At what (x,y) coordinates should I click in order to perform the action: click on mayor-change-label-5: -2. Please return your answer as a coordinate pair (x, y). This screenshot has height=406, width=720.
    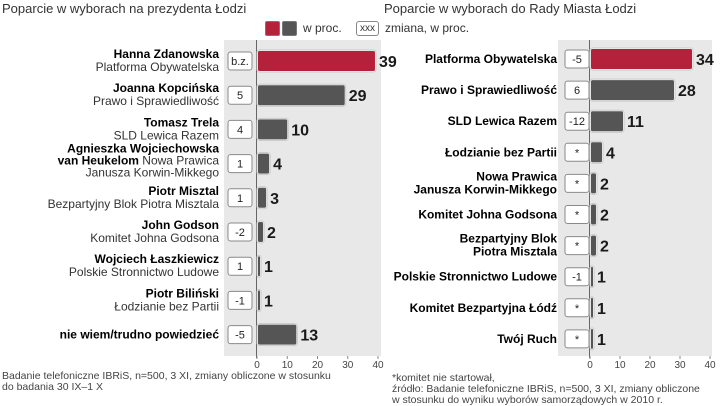
    Looking at the image, I should click on (240, 233).